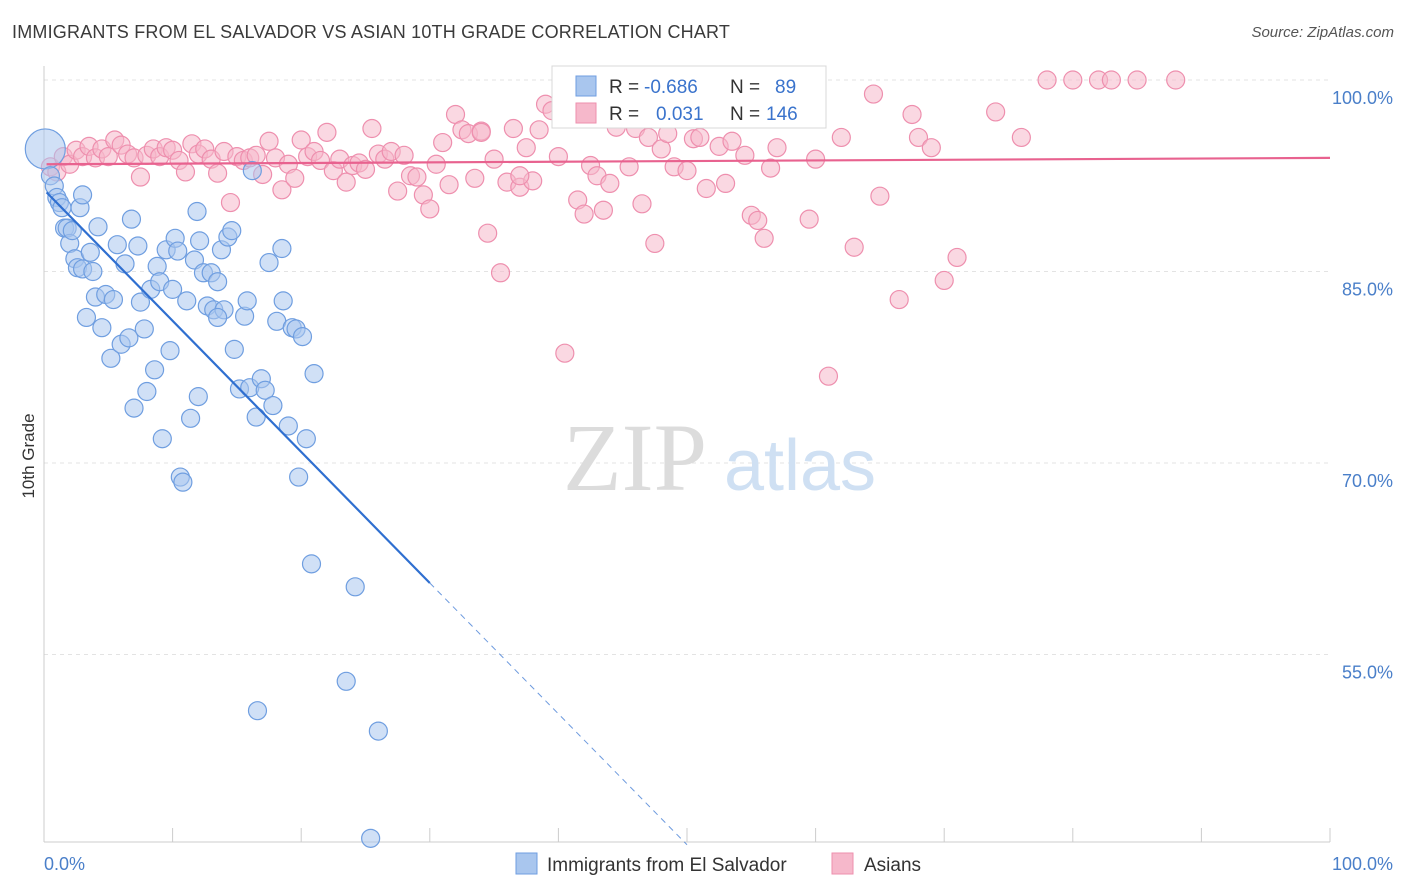  What do you see at coordinates (1322, 32) in the screenshot?
I see `source-label: Source: ZipAtlas.com` at bounding box center [1322, 32].